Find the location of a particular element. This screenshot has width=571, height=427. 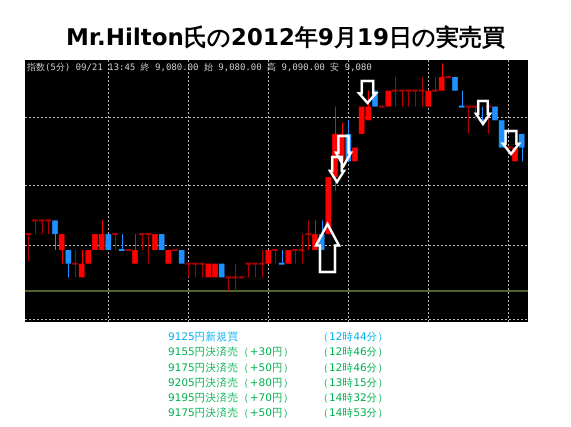

text: （13時15分） is located at coordinates (353, 383).